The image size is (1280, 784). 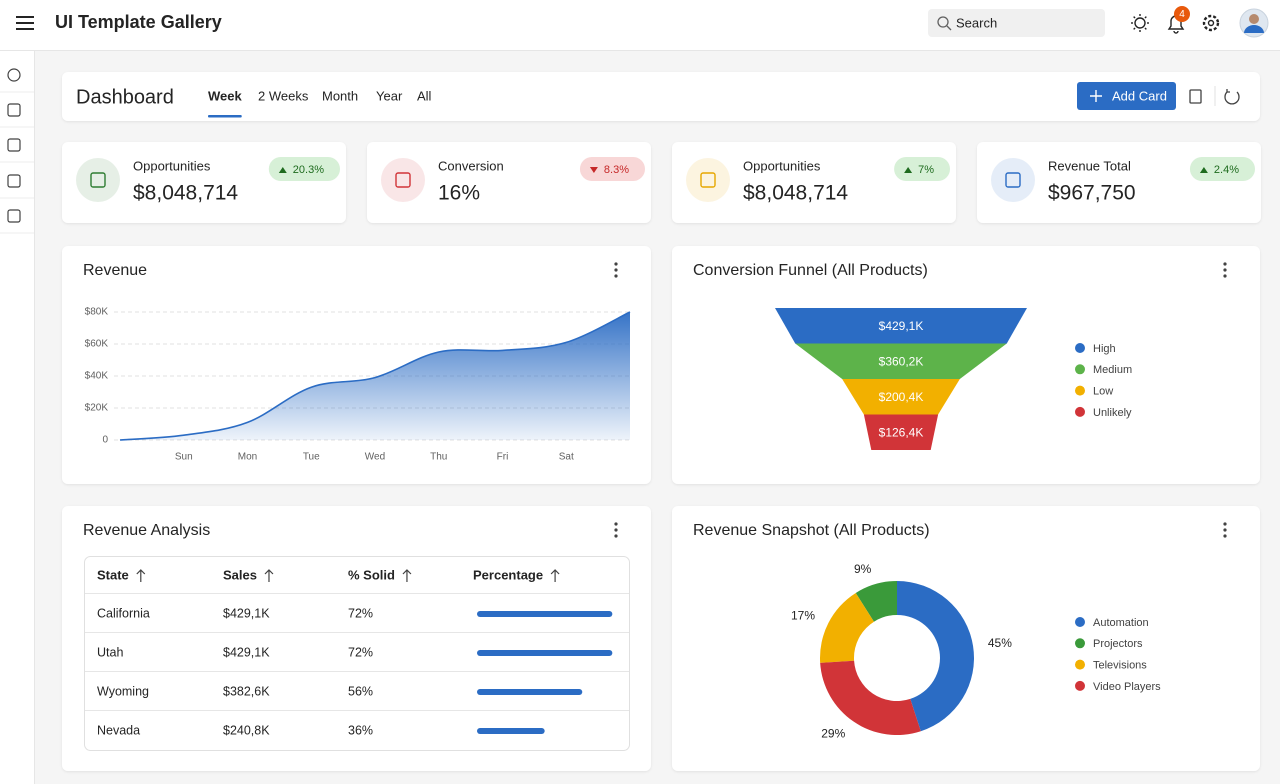 I want to click on page-title: Dashboard, so click(x=125, y=97).